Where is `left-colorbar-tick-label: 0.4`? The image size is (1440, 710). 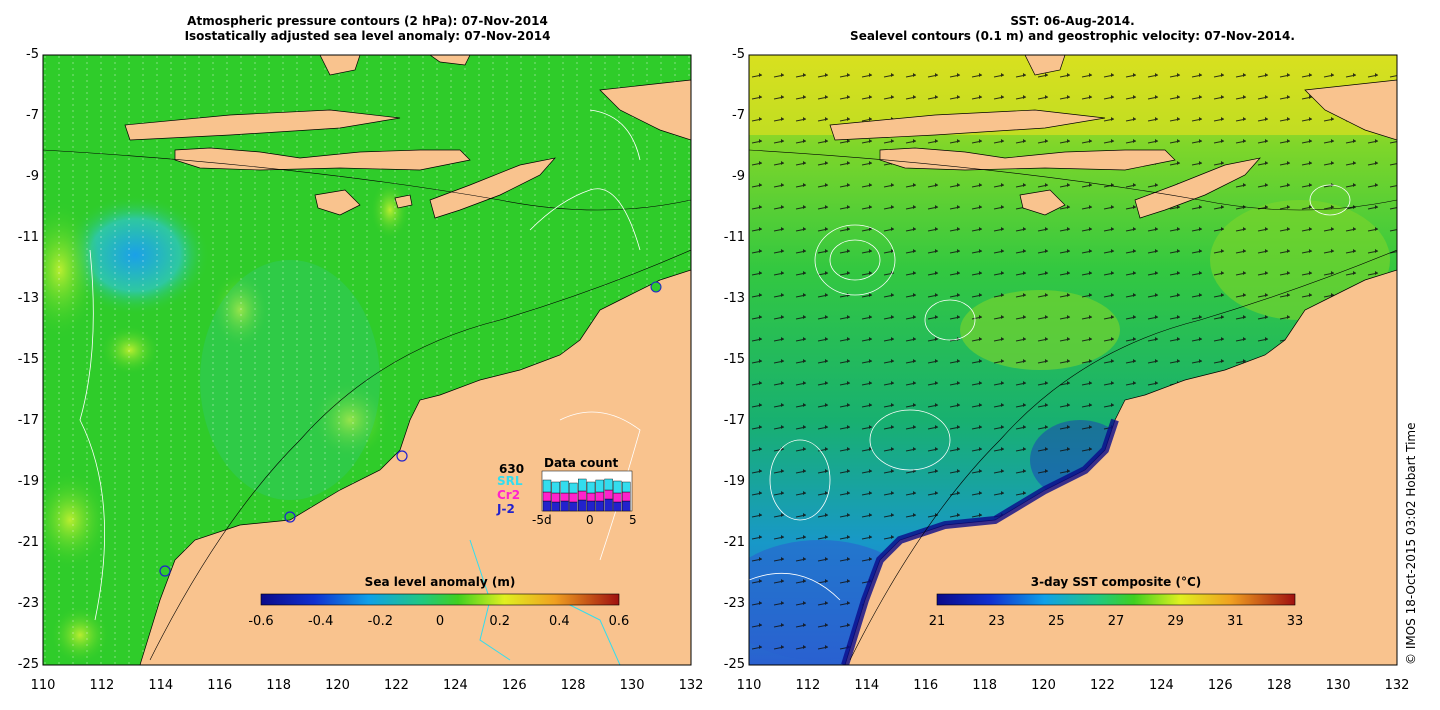
left-colorbar-tick-label: 0.4 is located at coordinates (559, 621).